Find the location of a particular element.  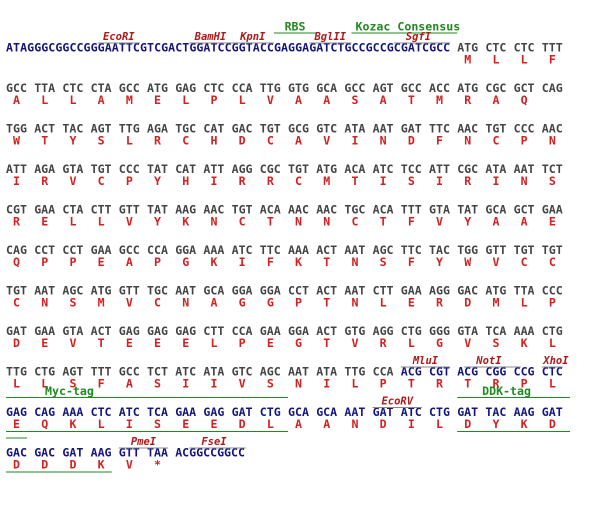

codon: GGA is located at coordinates (242, 291).